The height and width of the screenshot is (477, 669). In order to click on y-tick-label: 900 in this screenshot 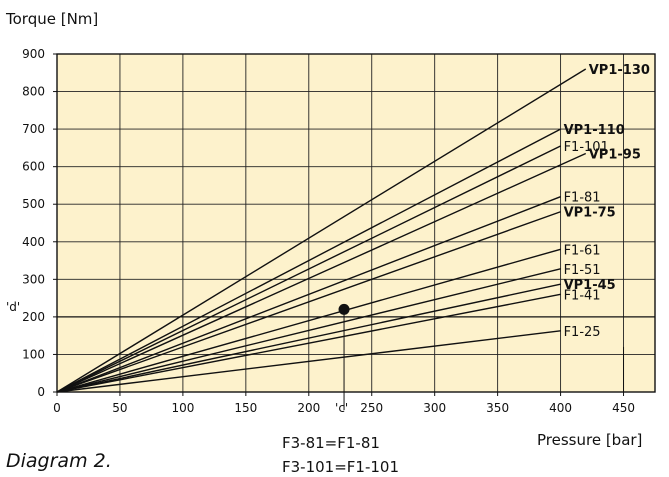, I will do `click(33, 54)`.